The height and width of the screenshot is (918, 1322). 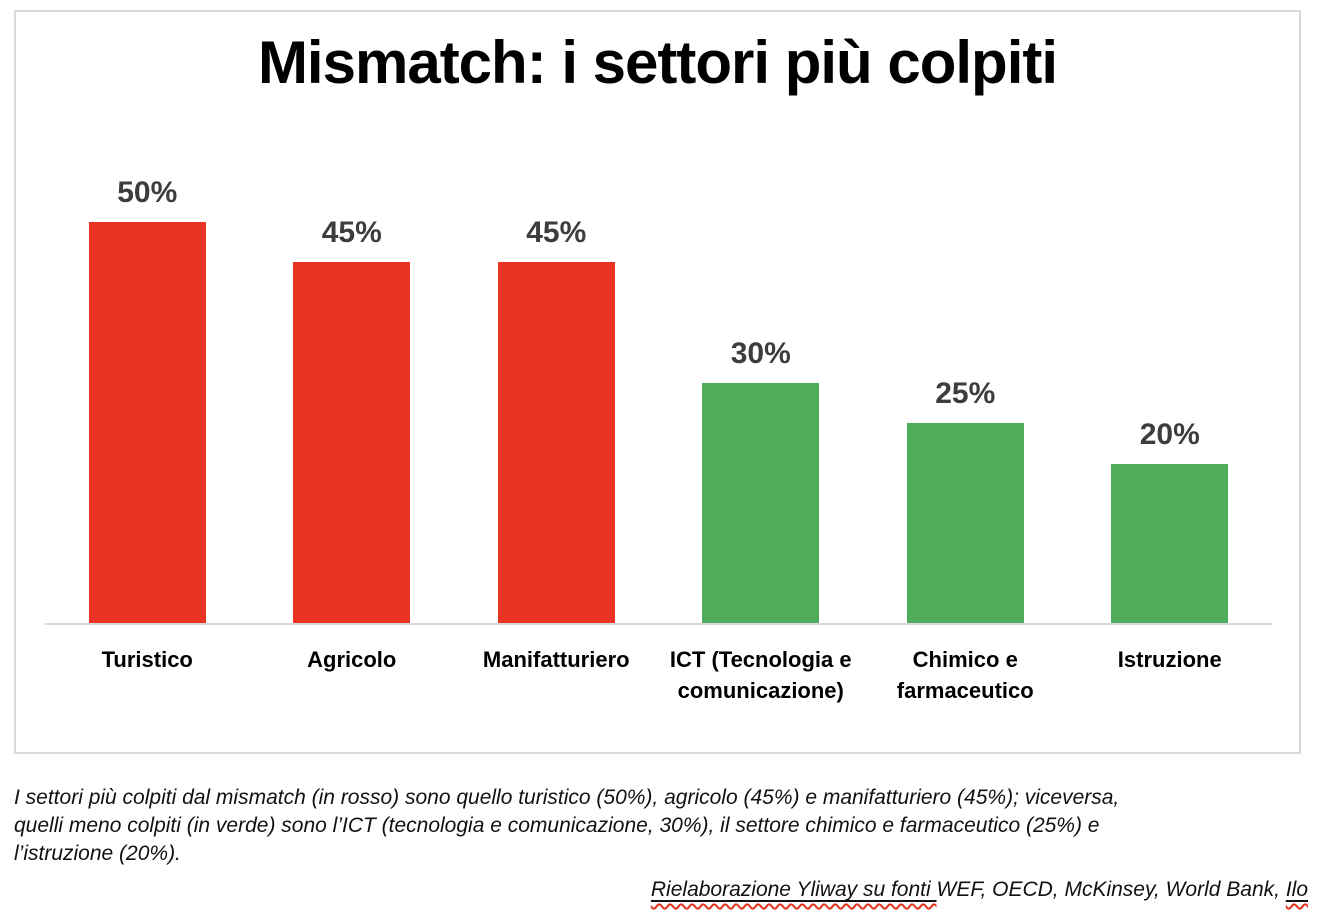 I want to click on spellcheck-squiggle: Ilo, so click(x=1296, y=889).